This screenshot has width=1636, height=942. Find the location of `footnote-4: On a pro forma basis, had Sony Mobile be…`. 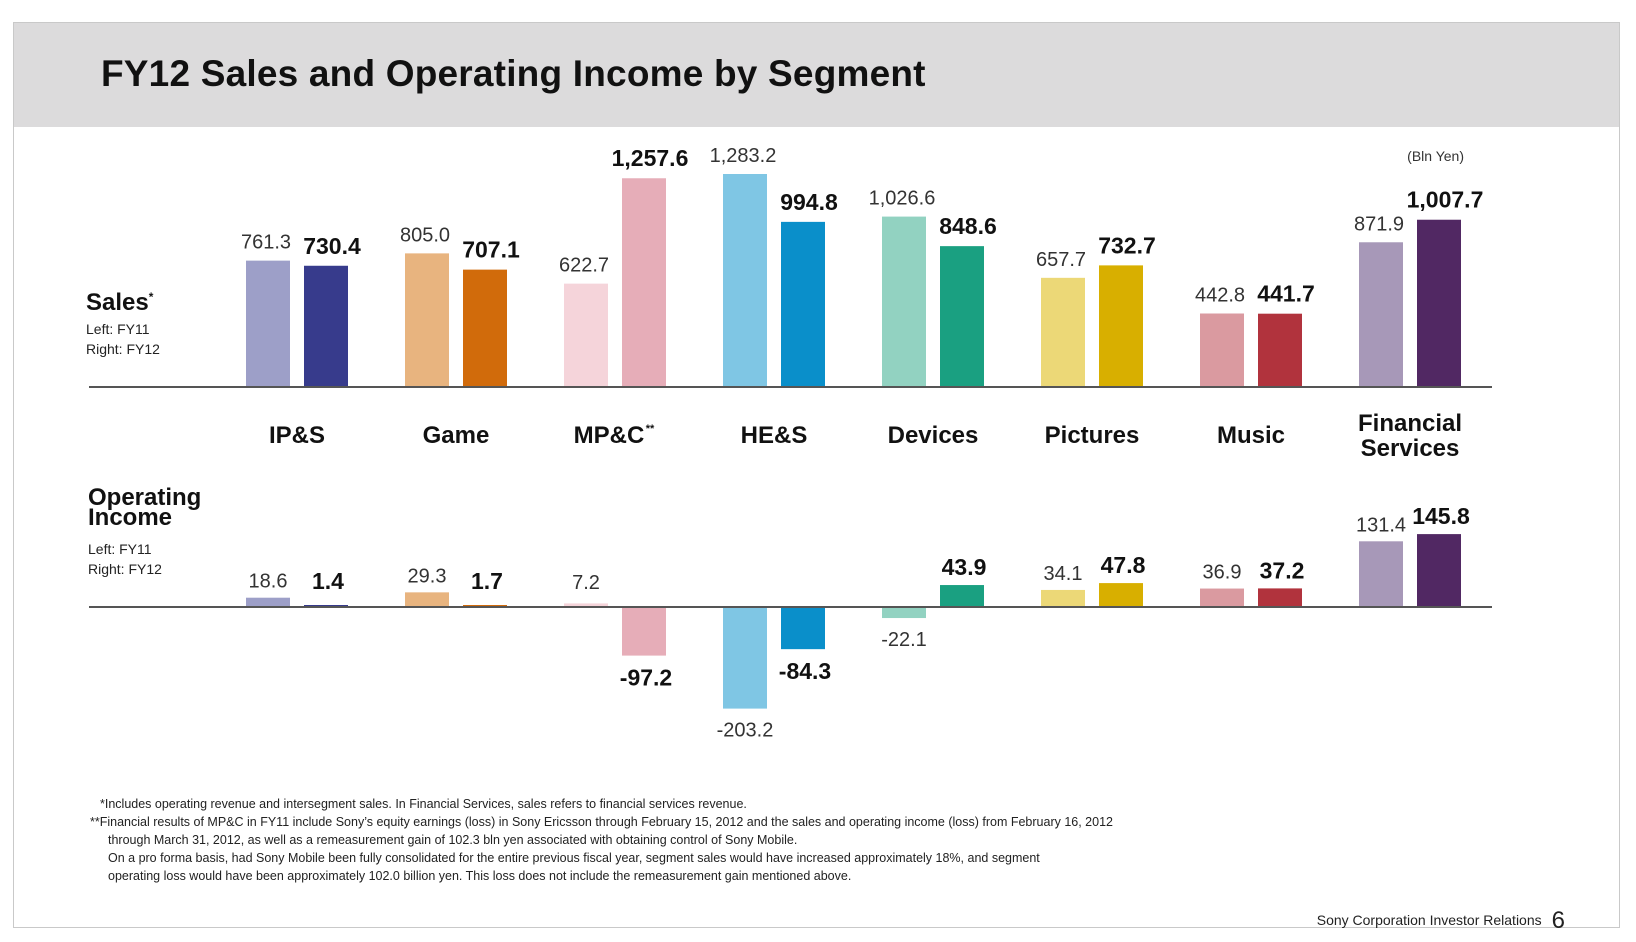

footnote-4: On a pro forma basis, had Sony Mobile be… is located at coordinates (574, 858).